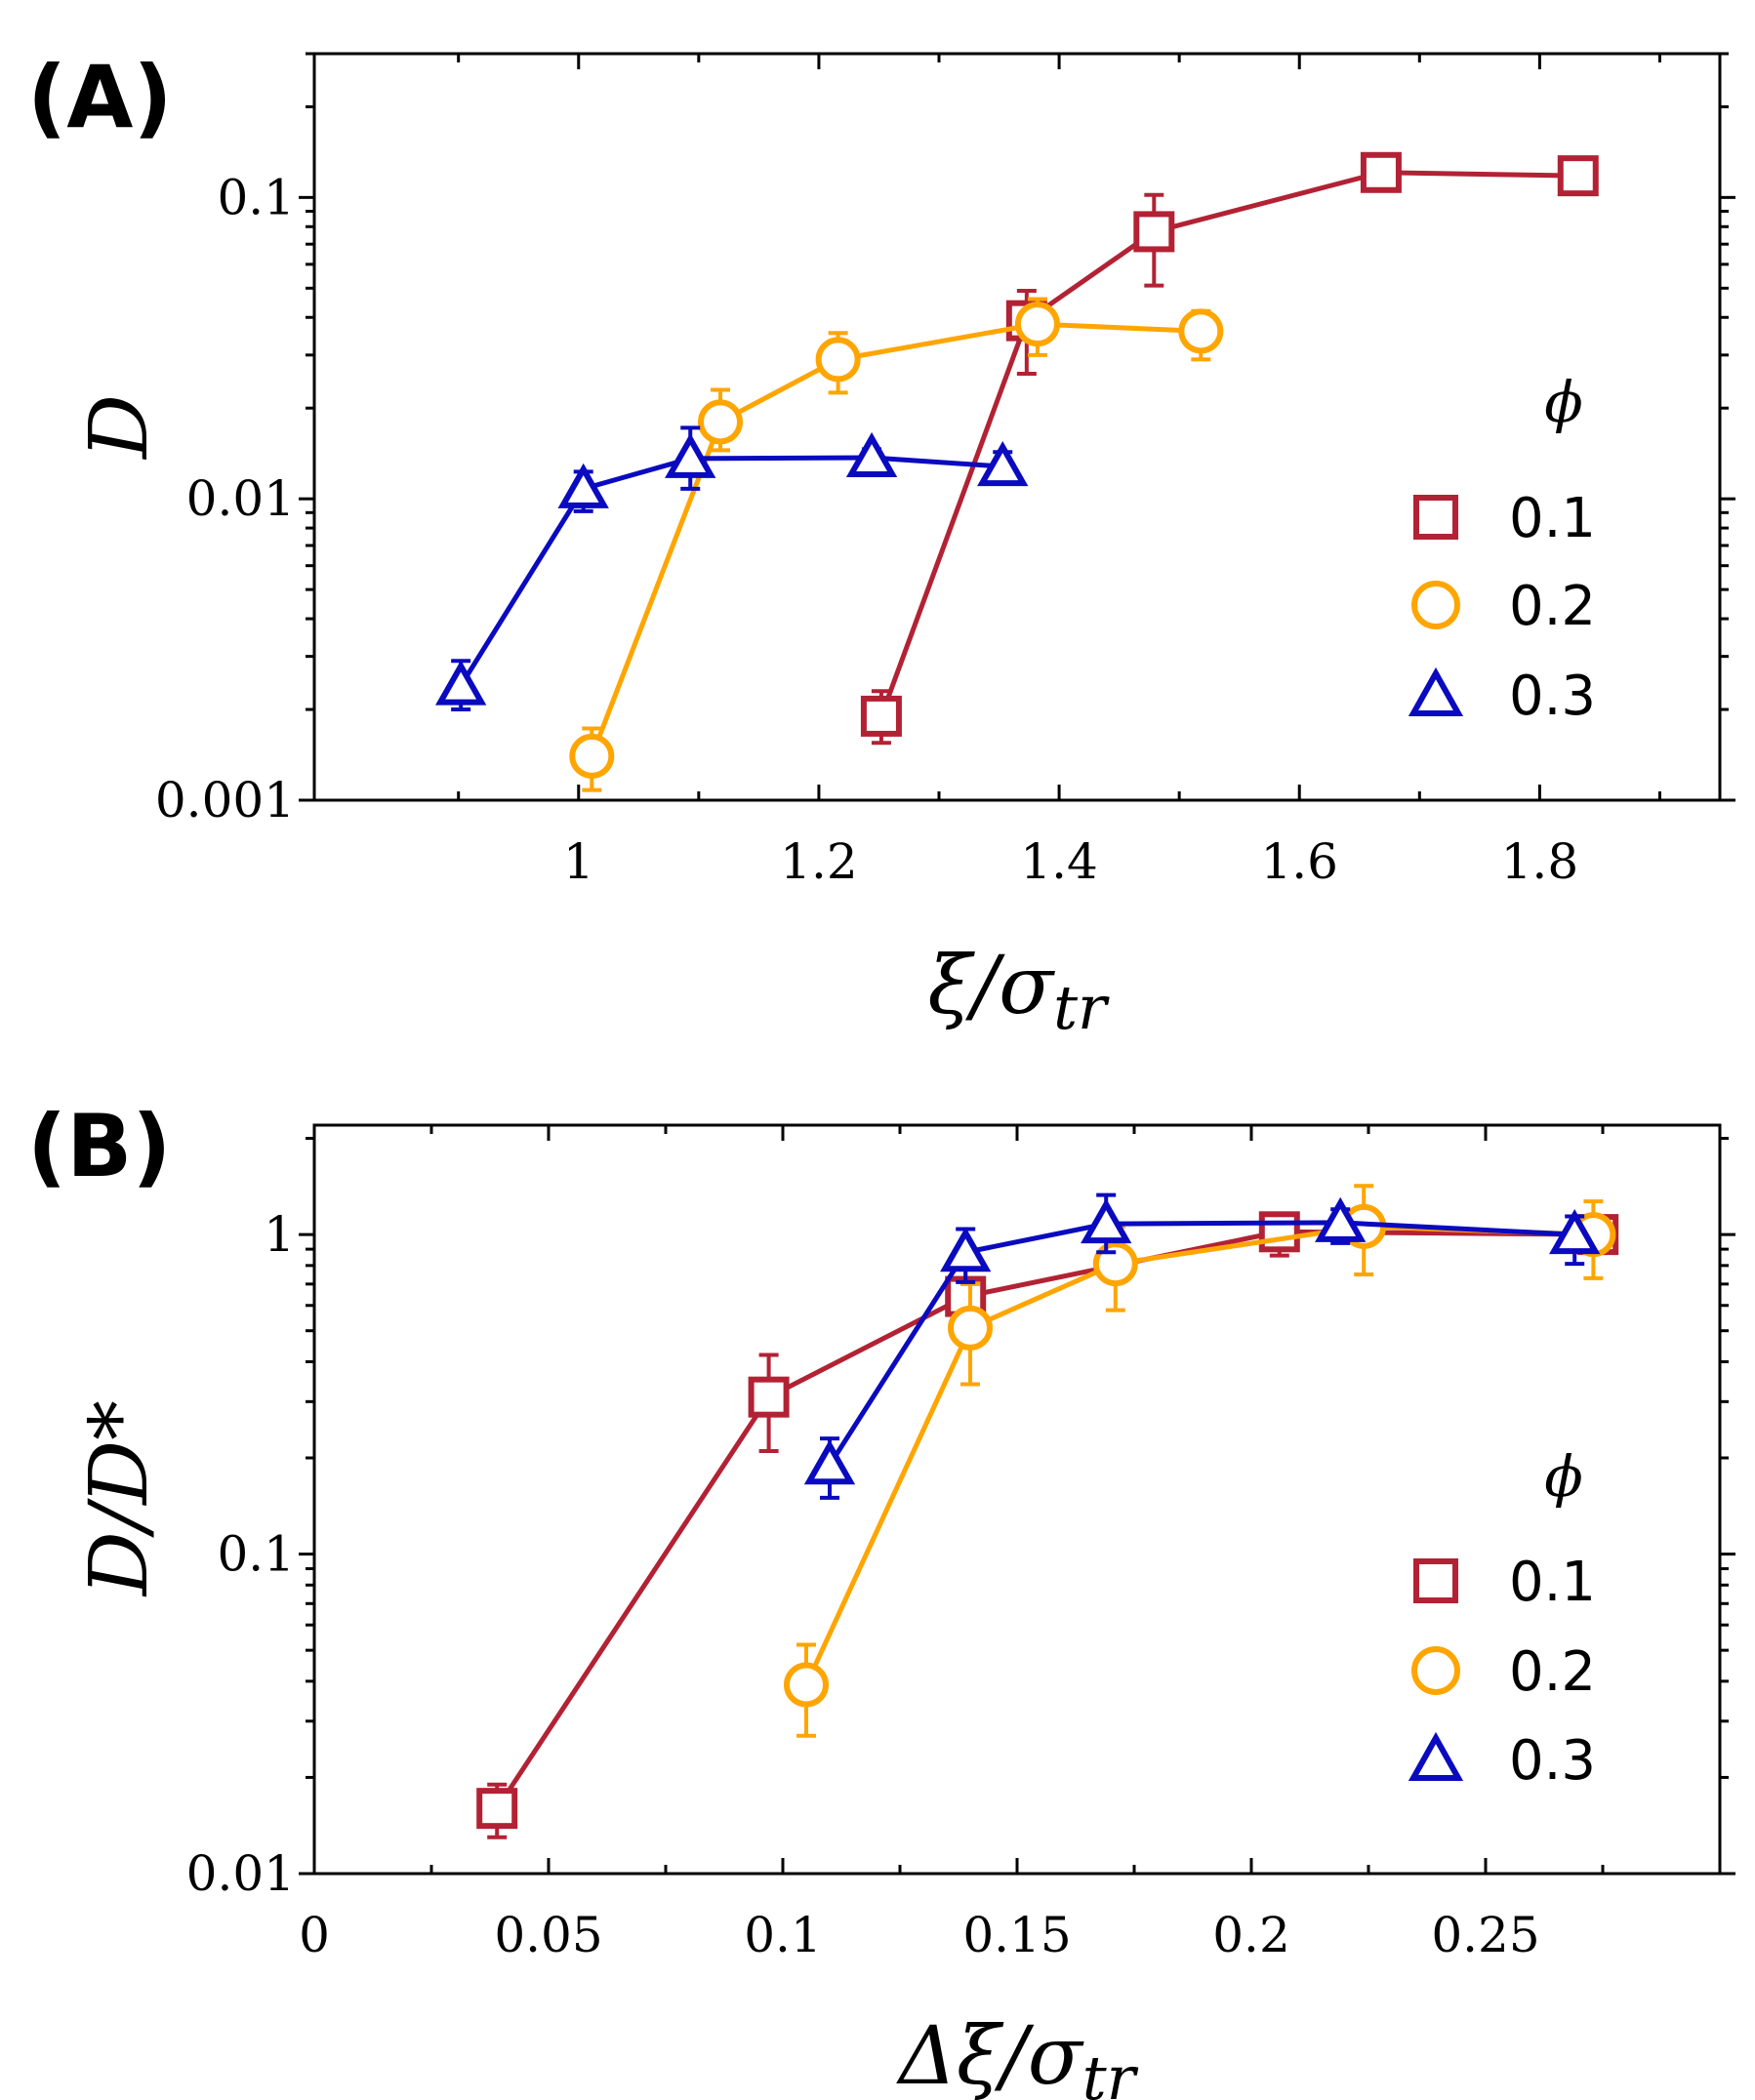 This screenshot has height=2100, width=1755. I want to click on x-axis-title: ξ/σtr, so click(1018, 991).